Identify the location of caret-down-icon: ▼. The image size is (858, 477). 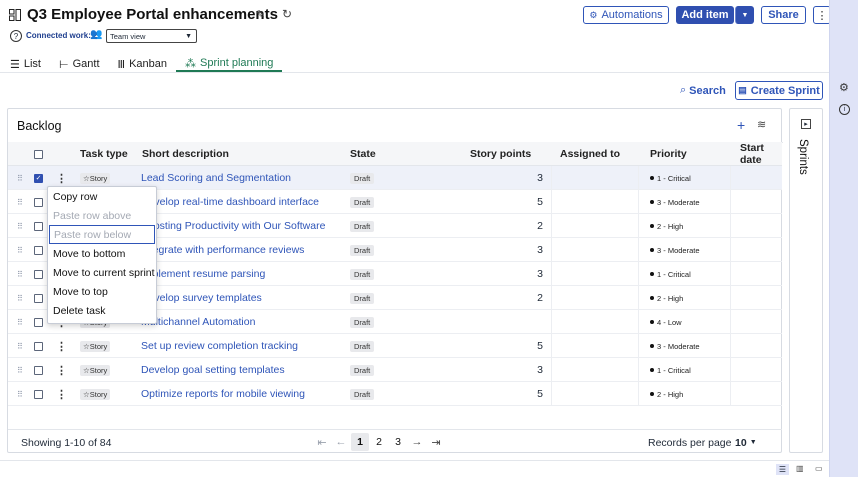
(753, 442).